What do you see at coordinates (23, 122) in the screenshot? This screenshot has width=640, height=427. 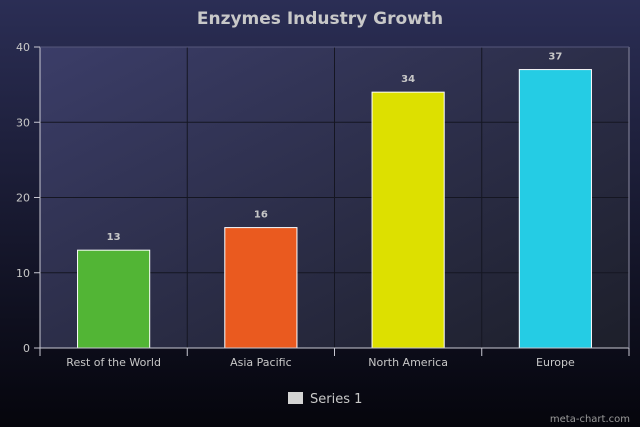 I see `y-tick-label: 30` at bounding box center [23, 122].